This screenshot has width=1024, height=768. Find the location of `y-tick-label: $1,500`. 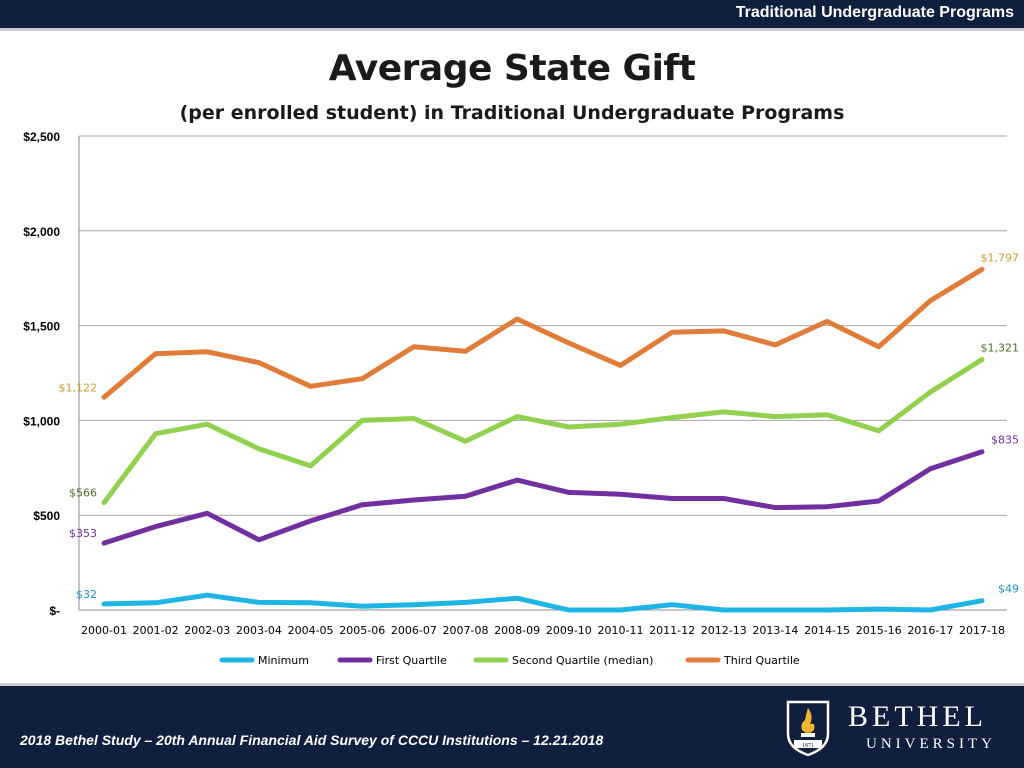

y-tick-label: $1,500 is located at coordinates (41, 327).